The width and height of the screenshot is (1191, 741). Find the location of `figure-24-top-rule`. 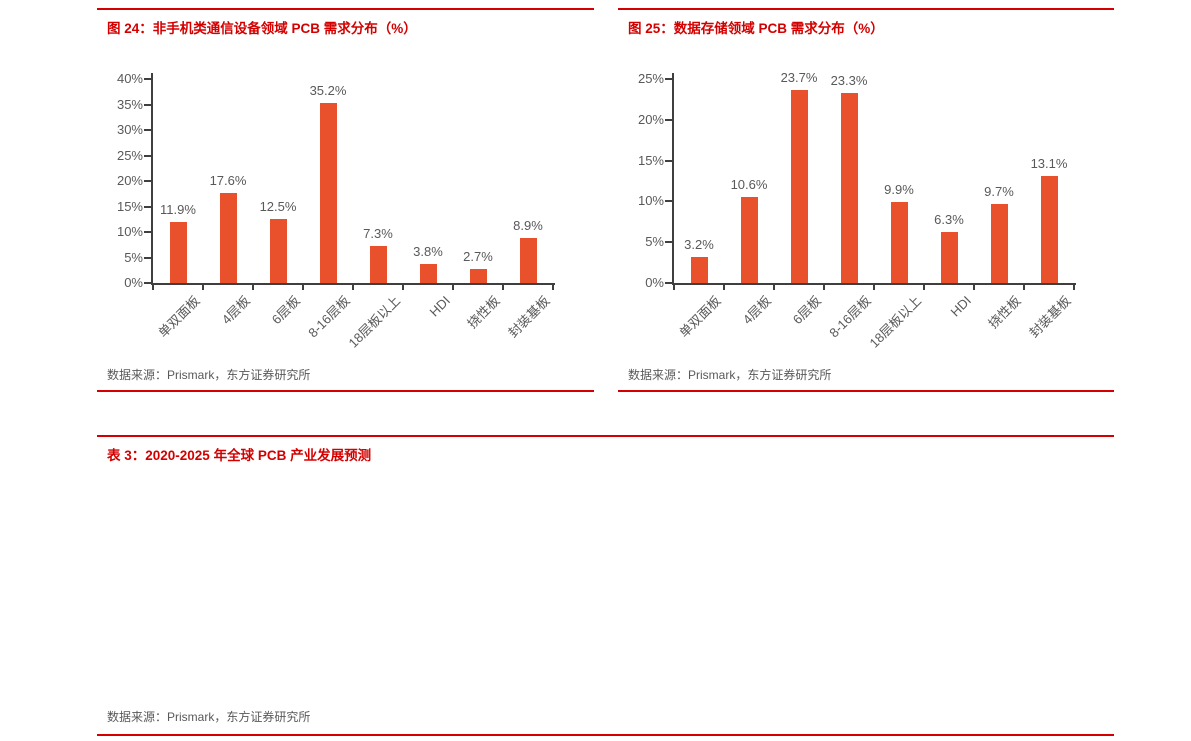

figure-24-top-rule is located at coordinates (345, 9).